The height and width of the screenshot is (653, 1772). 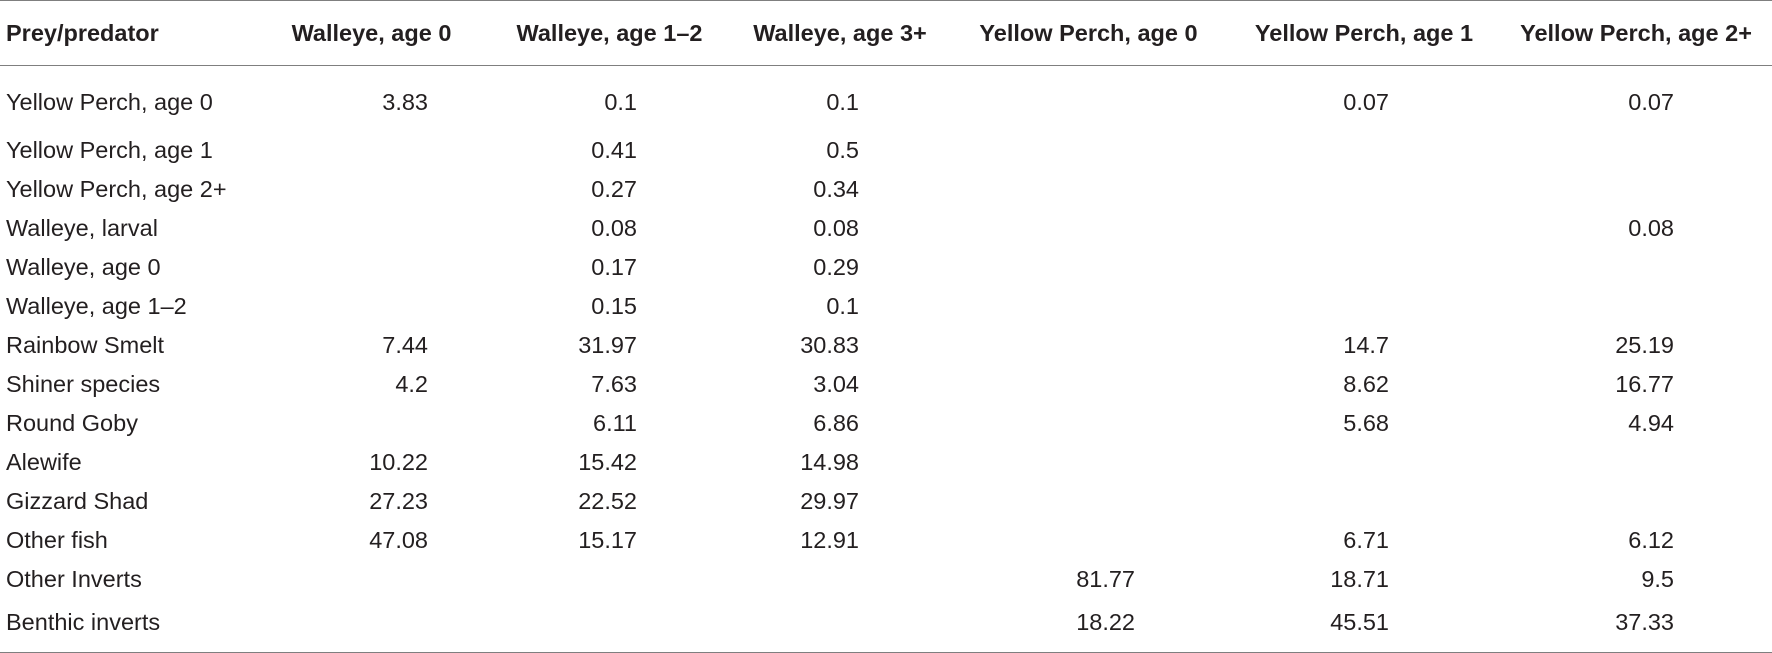 I want to click on table-cell: 22.52, so click(x=607, y=501).